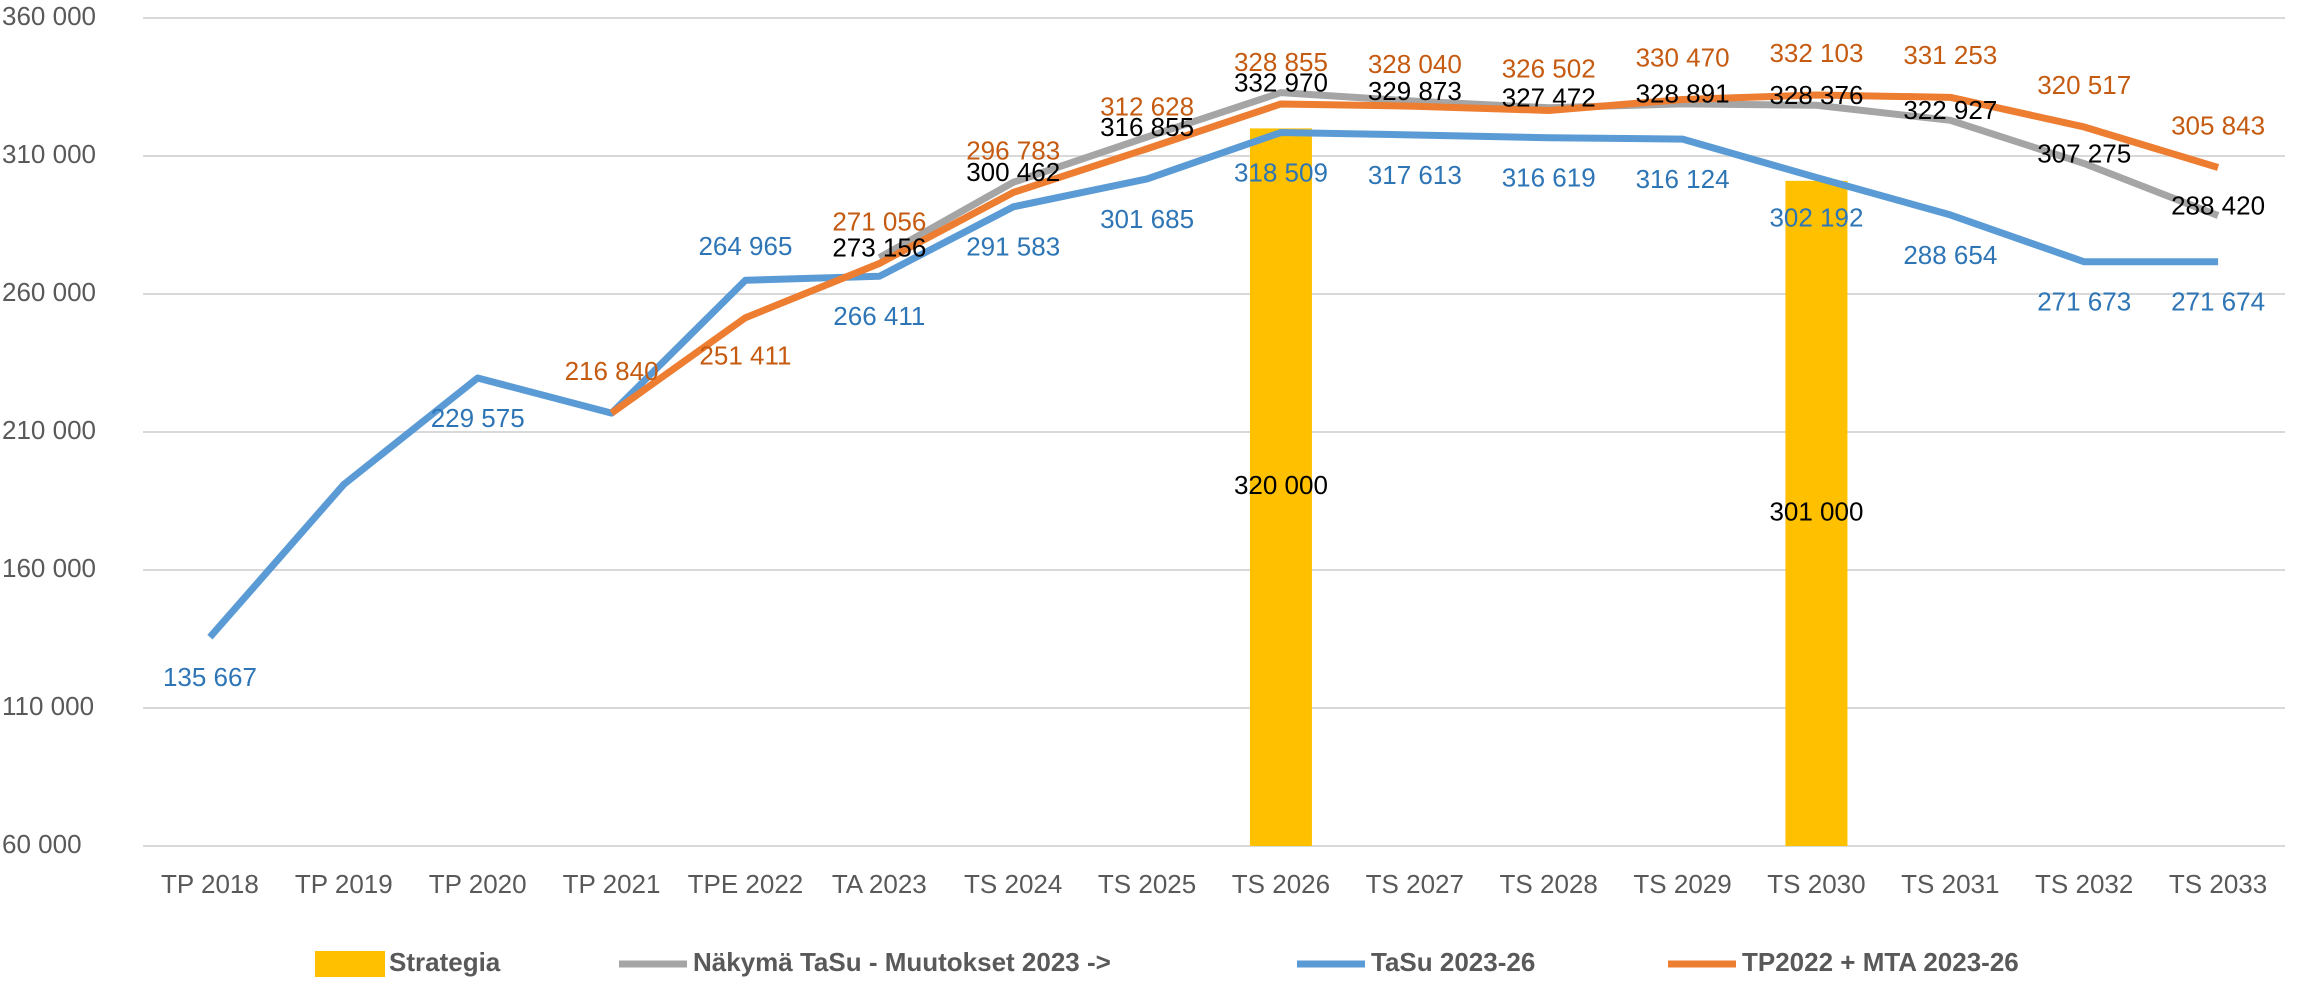  What do you see at coordinates (1816, 217) in the screenshot?
I see `data-label: 302 192` at bounding box center [1816, 217].